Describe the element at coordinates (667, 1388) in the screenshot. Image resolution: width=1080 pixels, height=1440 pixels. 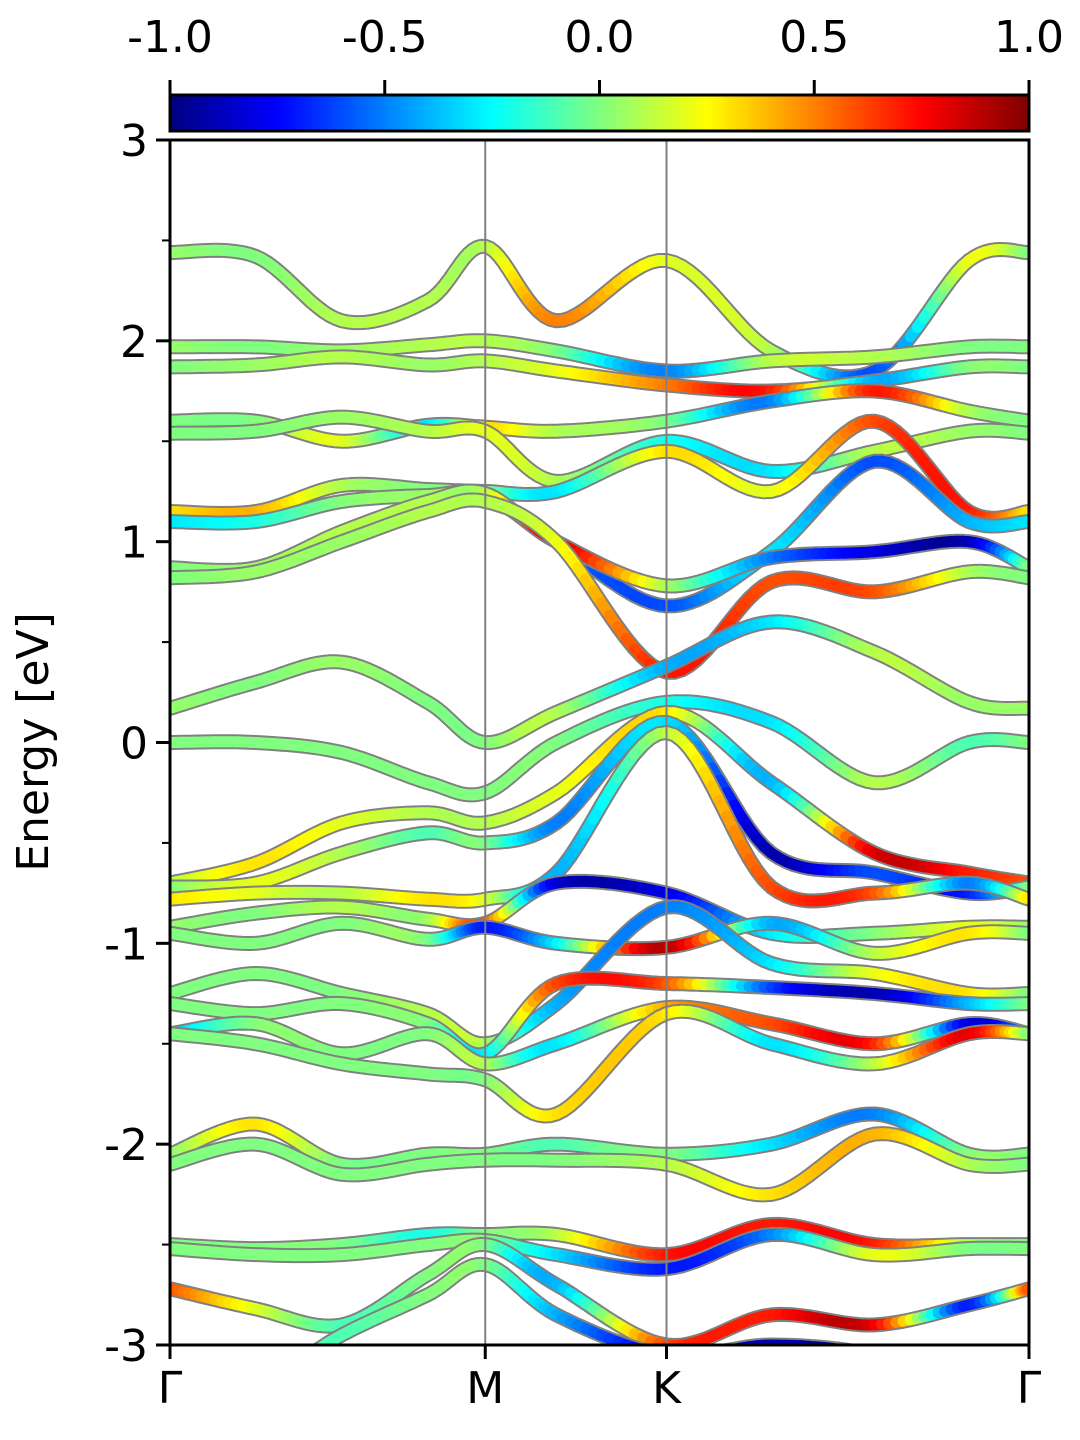
I see `k-point-label: K` at that location.